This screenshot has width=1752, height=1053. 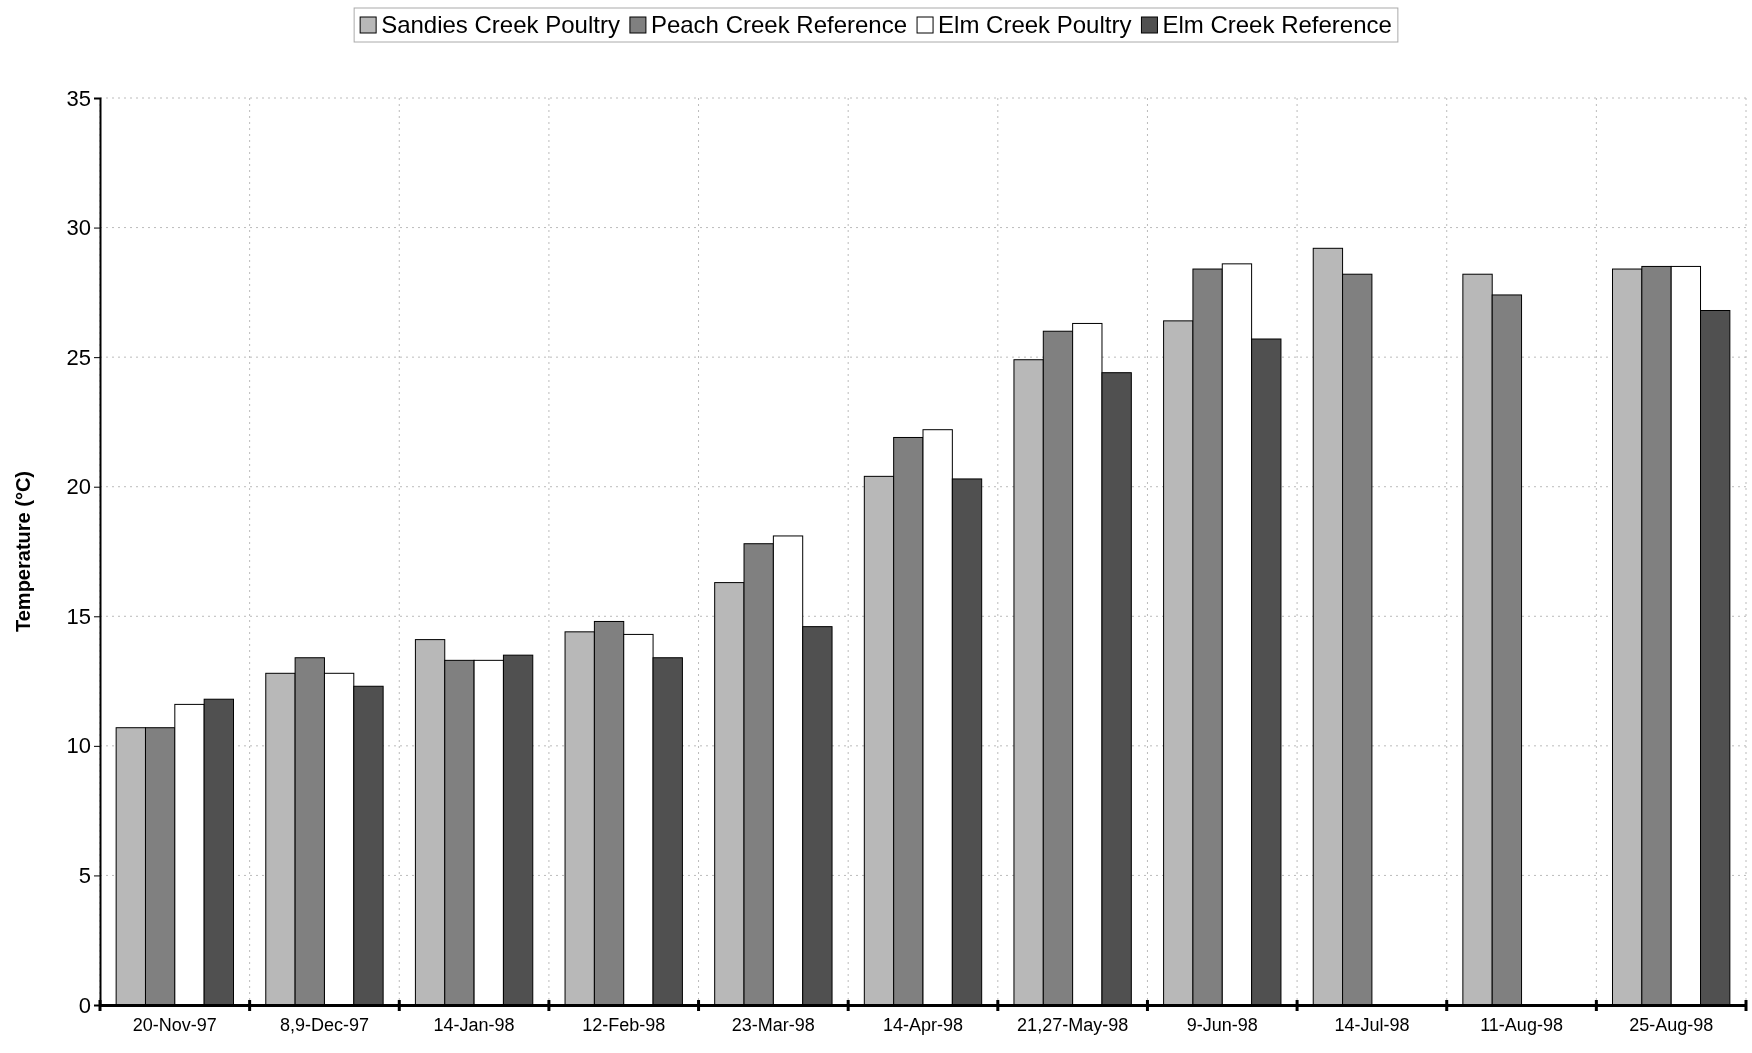 What do you see at coordinates (324, 1025) in the screenshot?
I see `x-tick-label: 8,9-Dec-97` at bounding box center [324, 1025].